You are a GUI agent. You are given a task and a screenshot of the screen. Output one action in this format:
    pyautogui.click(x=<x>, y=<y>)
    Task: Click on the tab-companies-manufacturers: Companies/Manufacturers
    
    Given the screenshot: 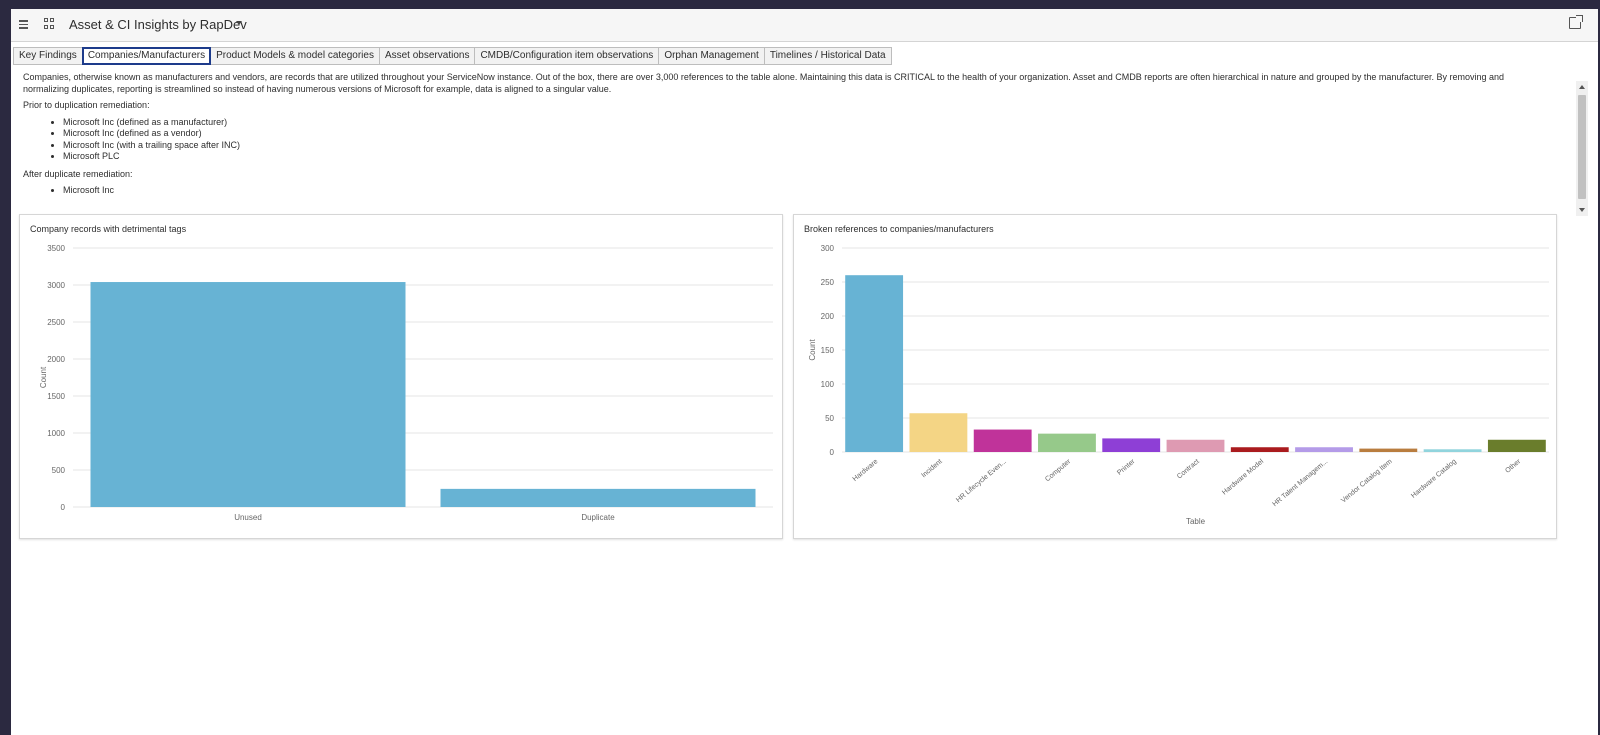 What is the action you would take?
    pyautogui.click(x=146, y=56)
    